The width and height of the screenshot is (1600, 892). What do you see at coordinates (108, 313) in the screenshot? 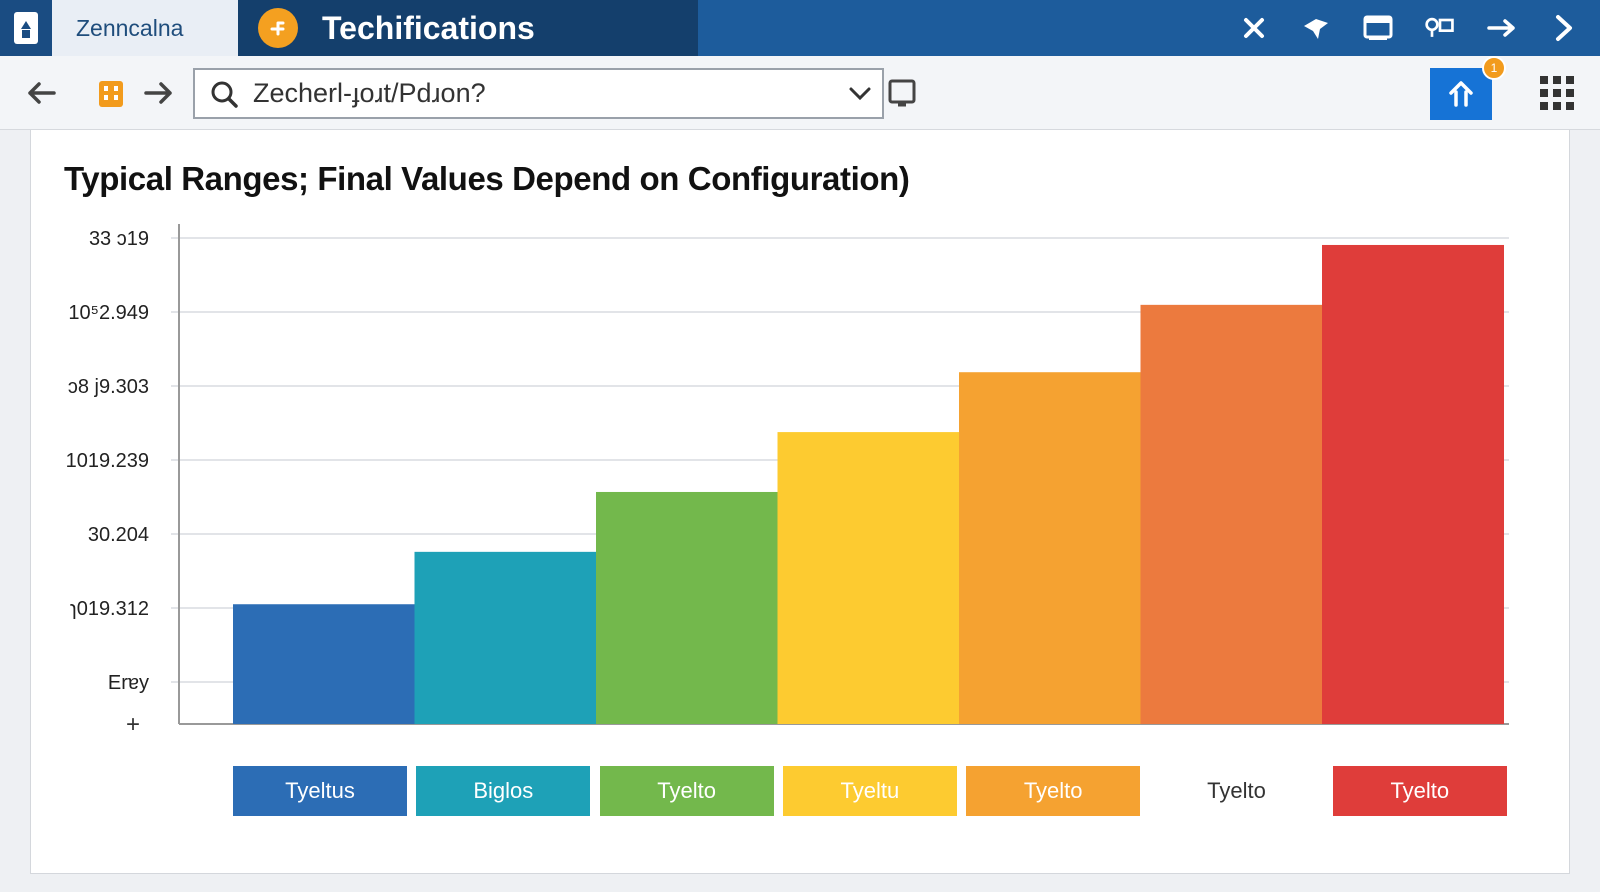
I see `y-tick-label: 10⁵2.949` at bounding box center [108, 313].